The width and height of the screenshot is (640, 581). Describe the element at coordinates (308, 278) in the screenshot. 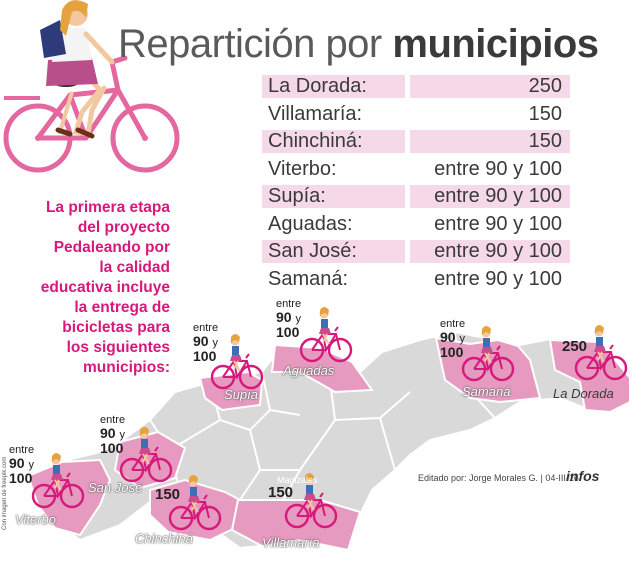

I see `municipio-cell: Samaná:` at that location.